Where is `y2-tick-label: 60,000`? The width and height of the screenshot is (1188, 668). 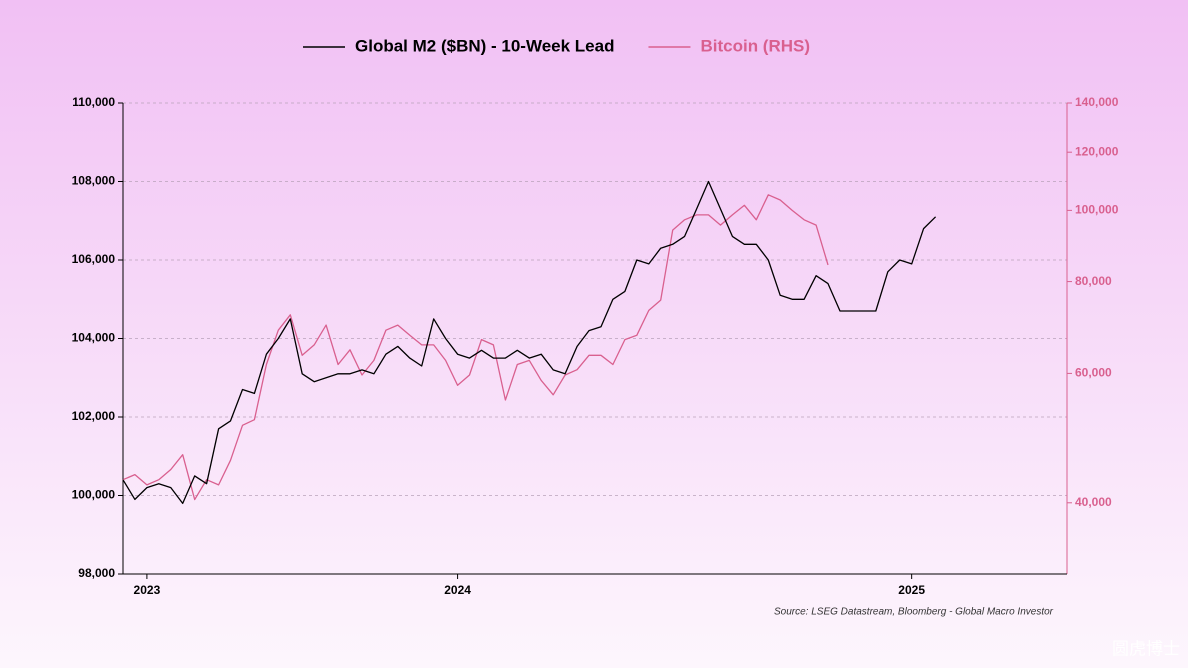
y2-tick-label: 60,000 is located at coordinates (1093, 373).